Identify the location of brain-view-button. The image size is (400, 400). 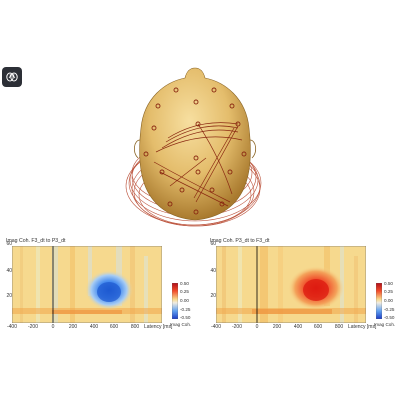
(12, 77).